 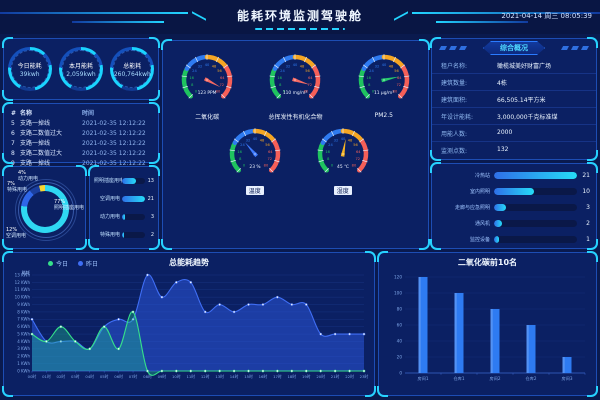 What do you see at coordinates (454, 100) in the screenshot?
I see `overview-label: 建筑面积:` at bounding box center [454, 100].